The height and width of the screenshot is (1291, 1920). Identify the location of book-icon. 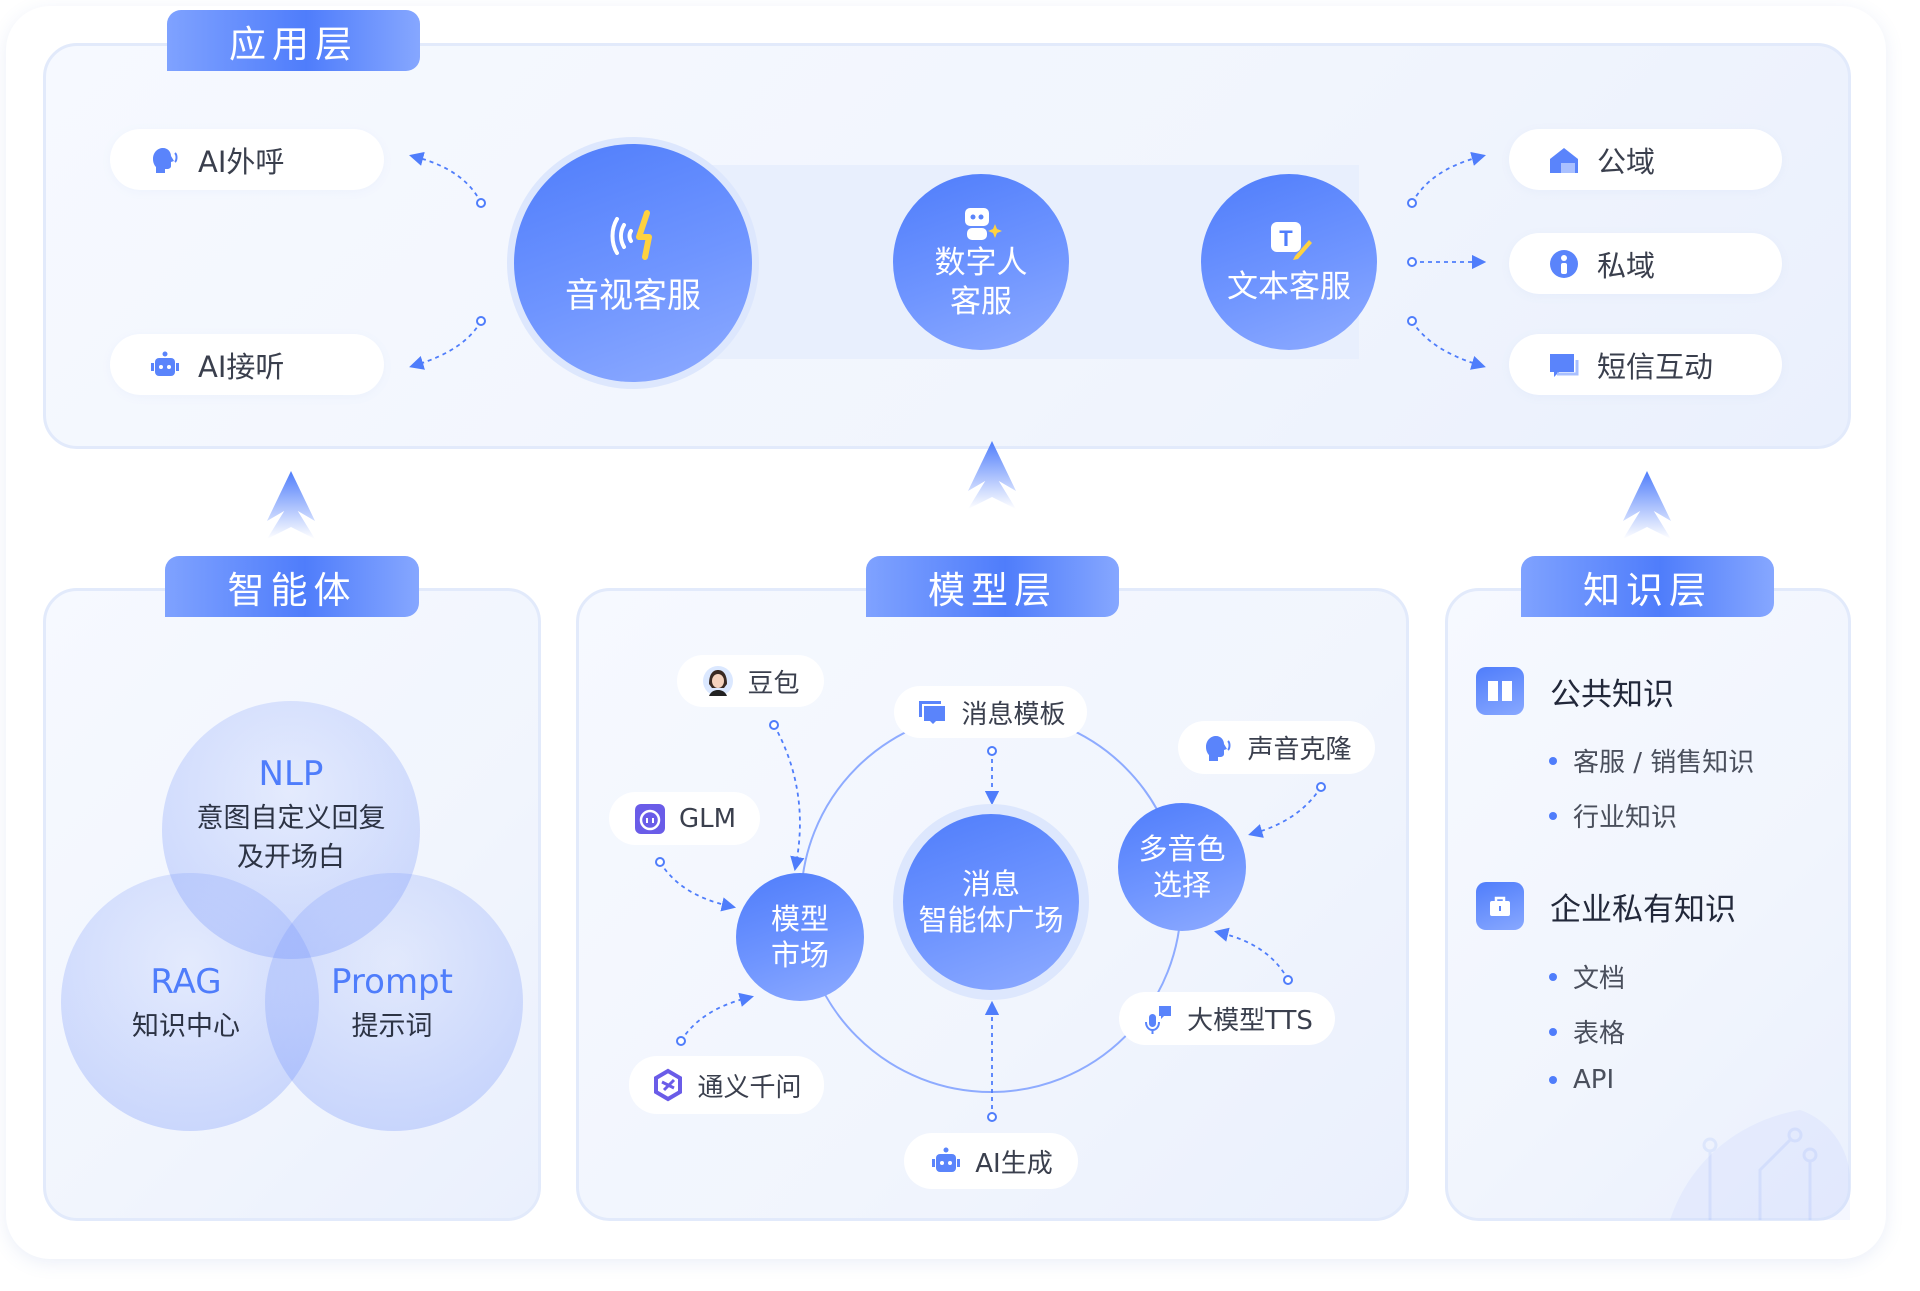
(1500, 691).